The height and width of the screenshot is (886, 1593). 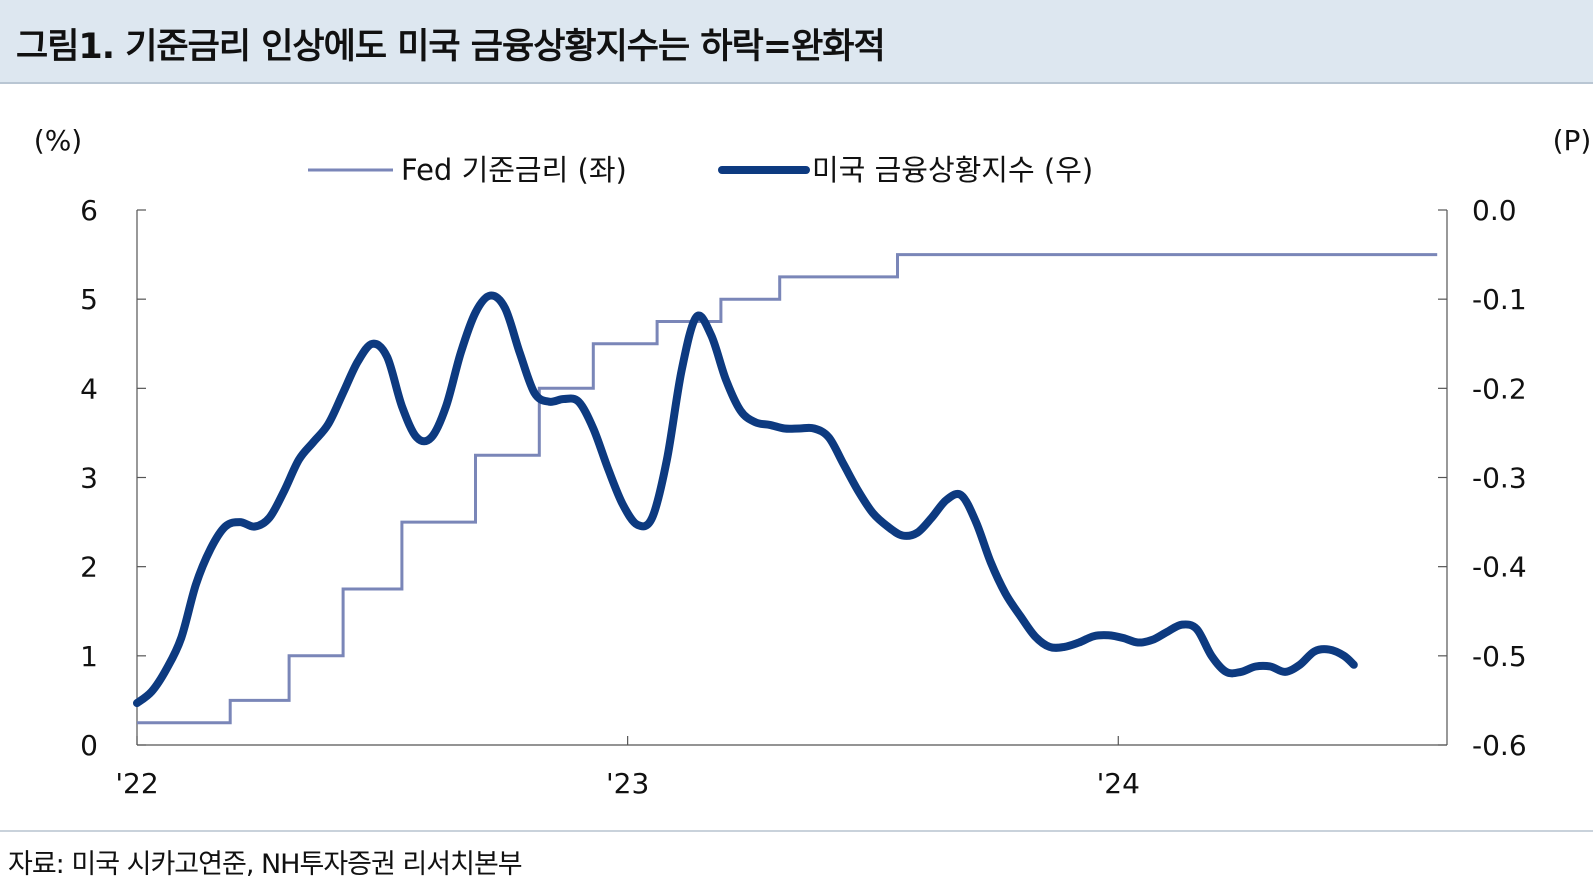 I want to click on chart-title: 그림1. 기준금리 인상에도 미국 금융상황지수는 하락=완화적, so click(x=451, y=47).